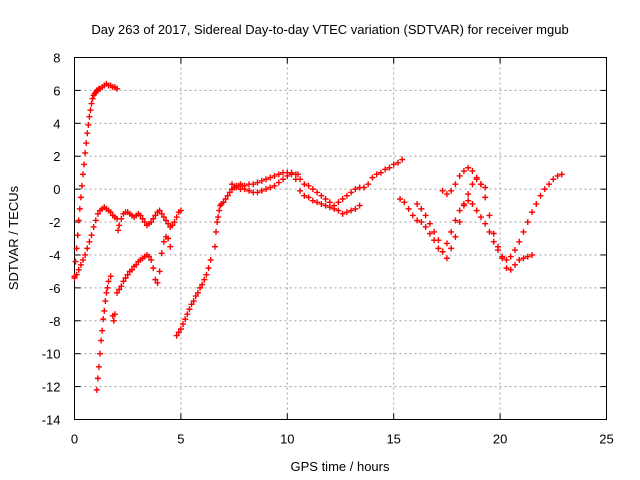 Image resolution: width=640 pixels, height=480 pixels. What do you see at coordinates (606, 439) in the screenshot?
I see `x-tick-label: 25` at bounding box center [606, 439].